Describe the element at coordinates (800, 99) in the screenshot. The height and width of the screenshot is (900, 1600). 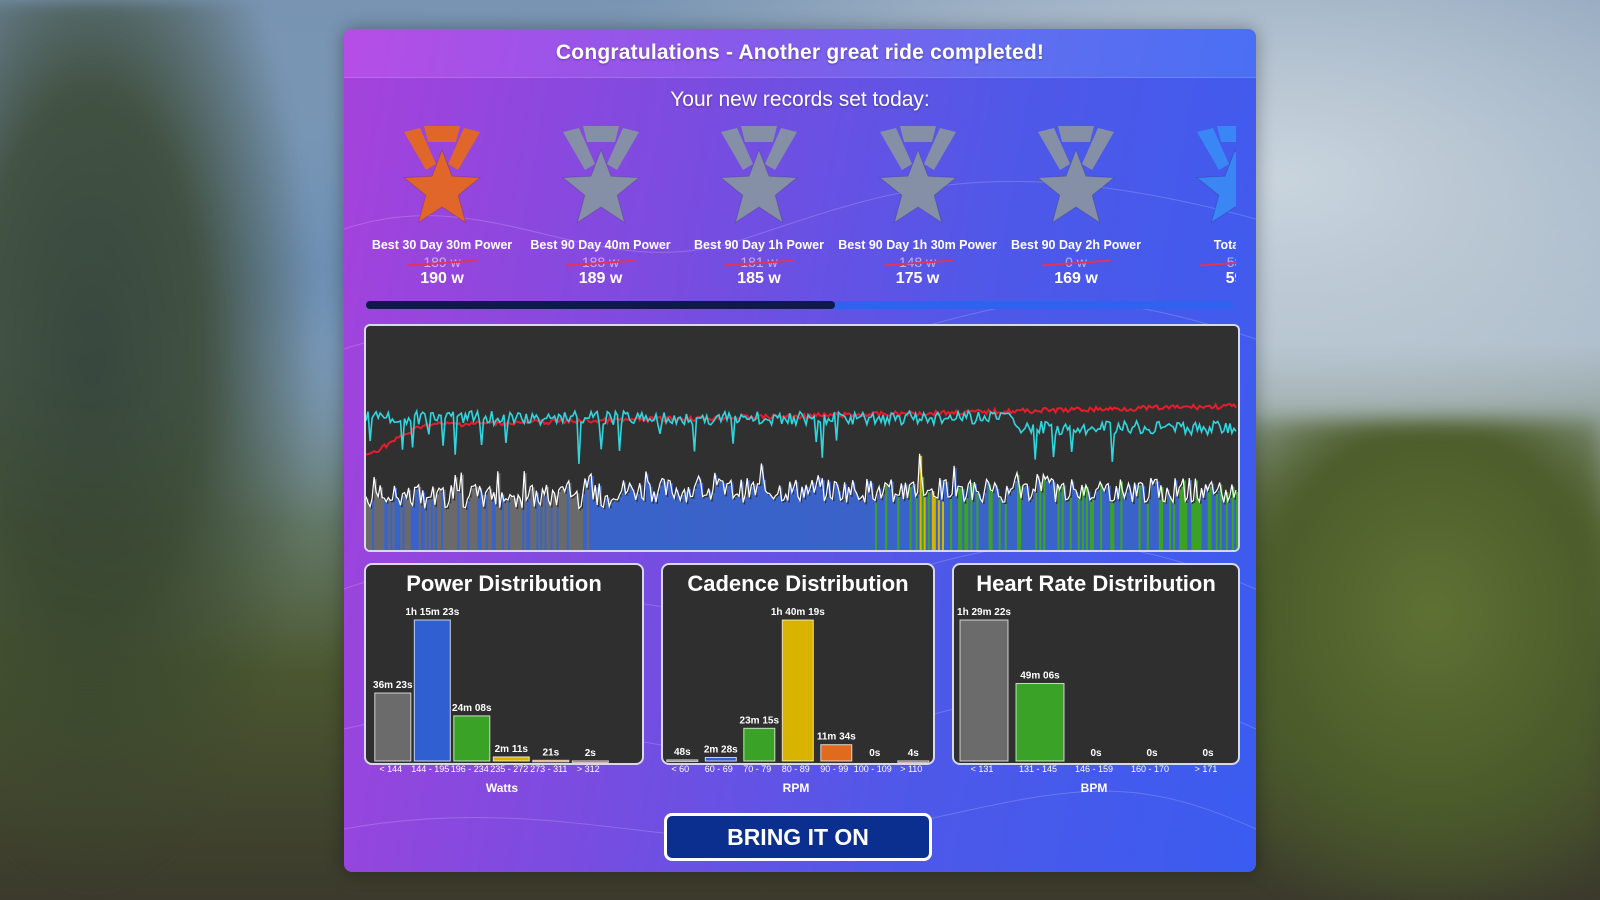
I see `records-subtitle: Your new records set today:` at that location.